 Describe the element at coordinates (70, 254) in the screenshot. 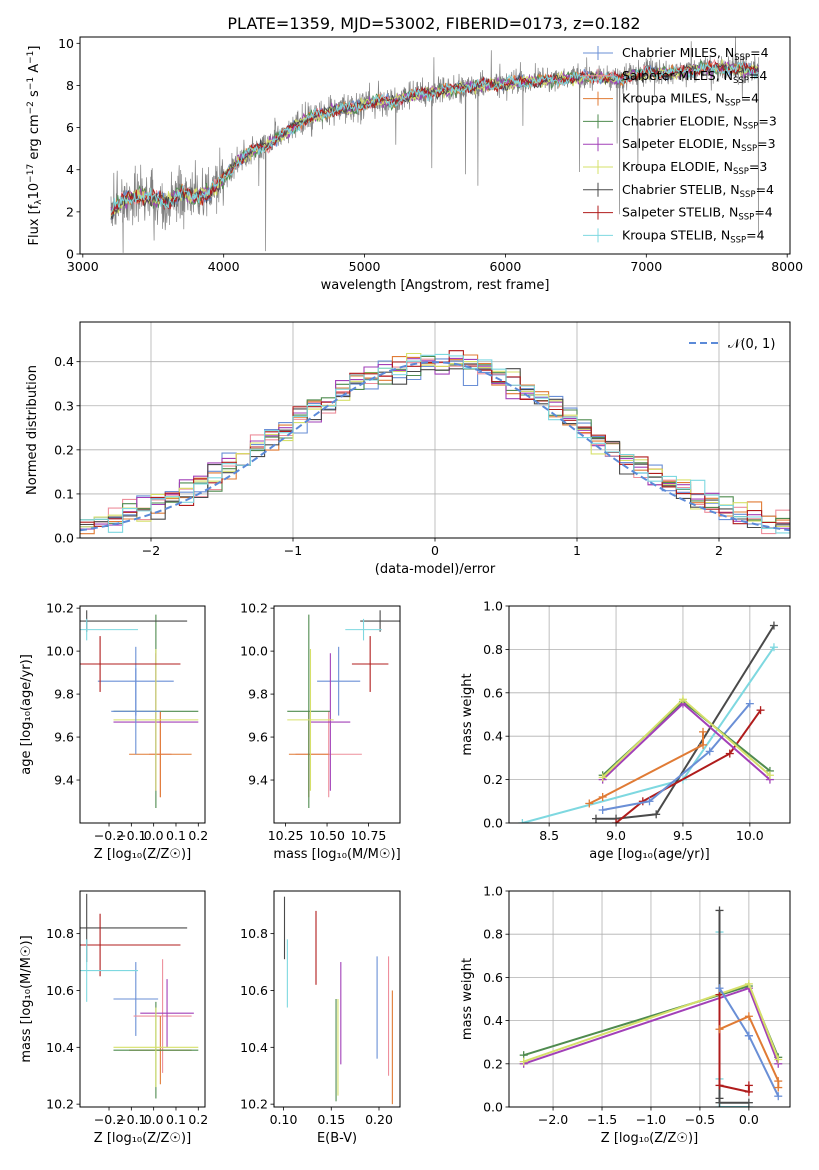

I see `y-tick-label: 0` at that location.